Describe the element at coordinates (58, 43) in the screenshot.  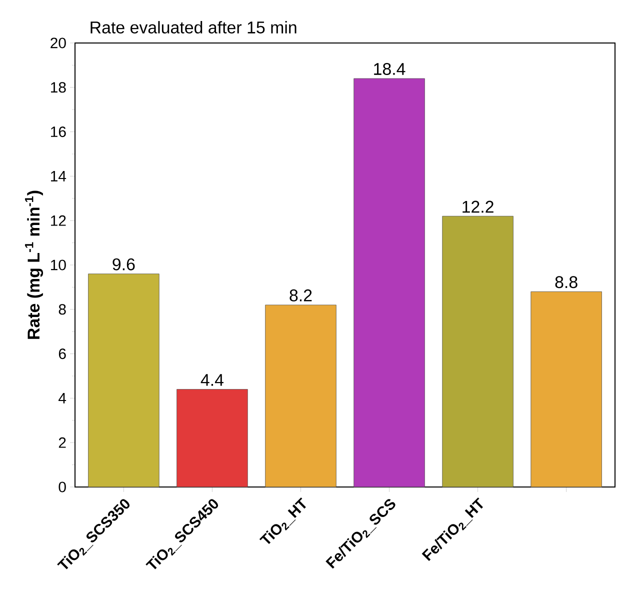
I see `y-tick-label: 20` at that location.